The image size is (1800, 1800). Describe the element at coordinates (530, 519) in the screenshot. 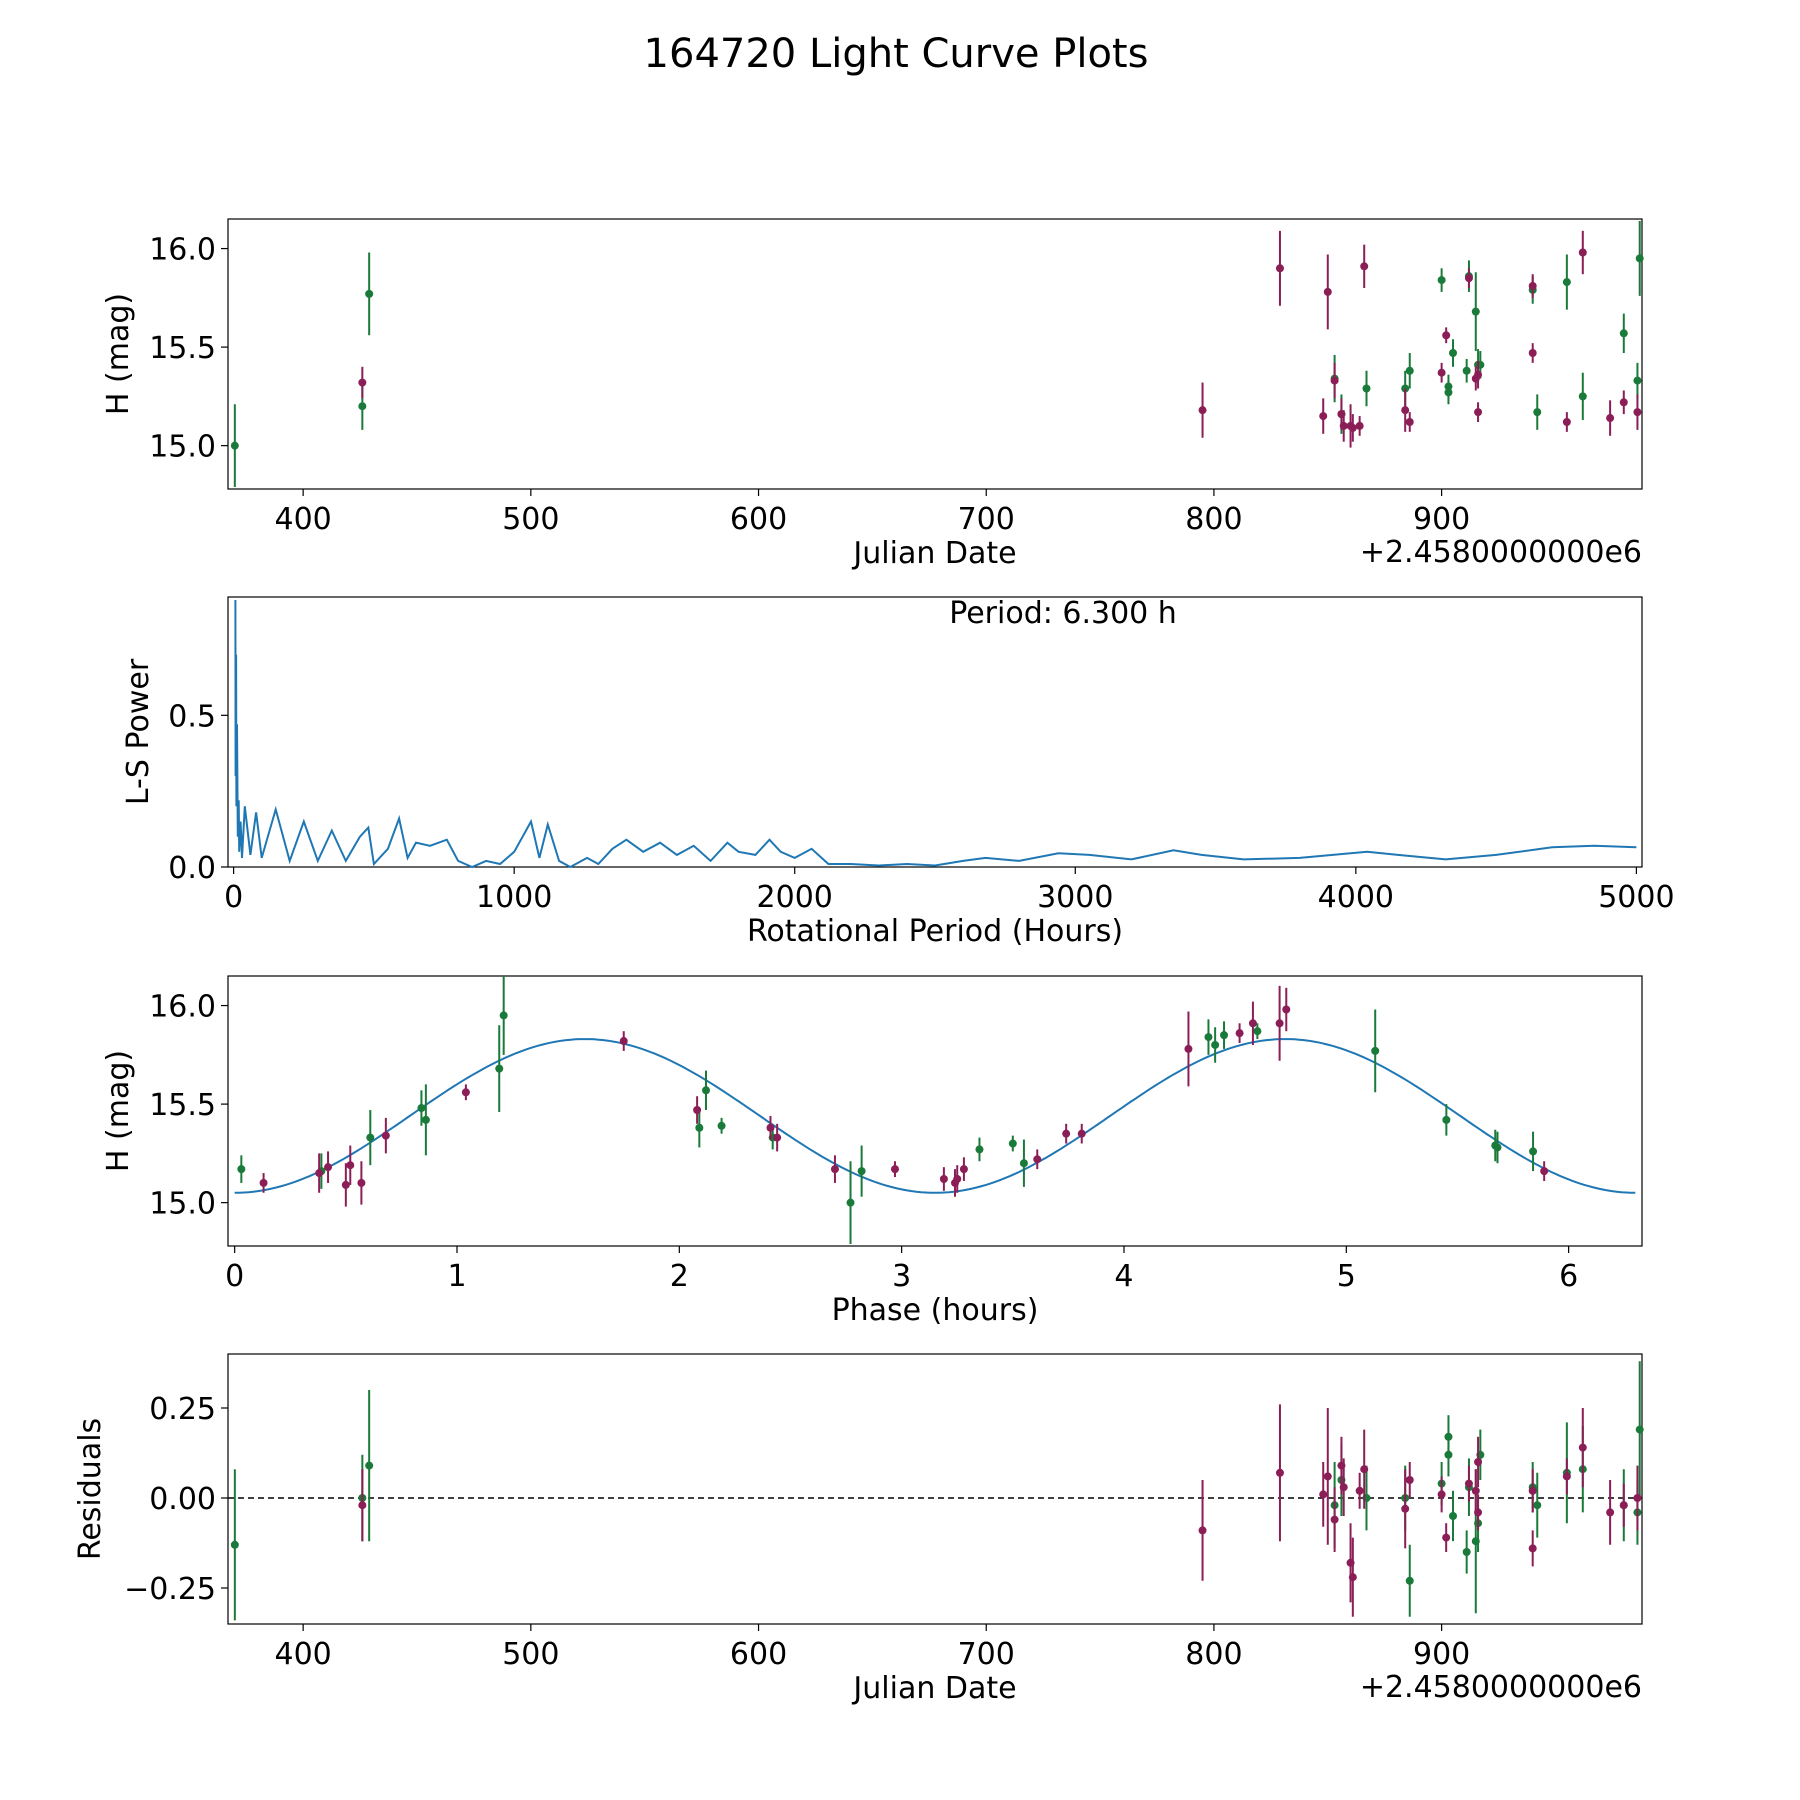

I see `light-curve-xtick-label: 500` at that location.